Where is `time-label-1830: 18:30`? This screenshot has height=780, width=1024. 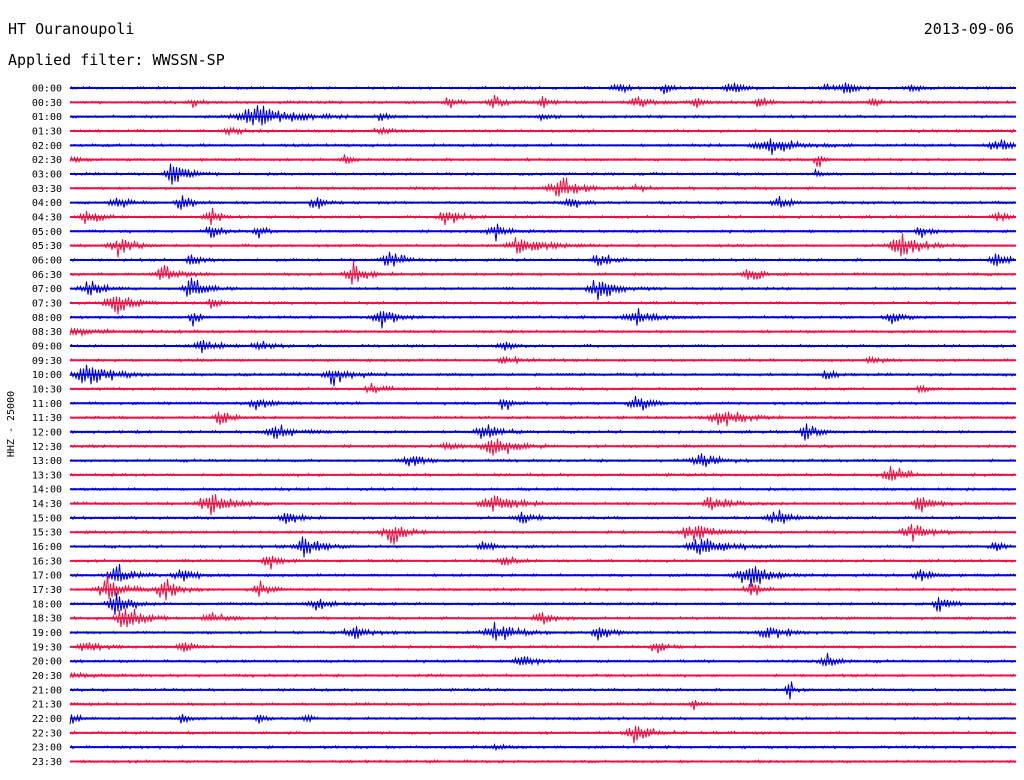
time-label-1830: 18:30 is located at coordinates (47, 619).